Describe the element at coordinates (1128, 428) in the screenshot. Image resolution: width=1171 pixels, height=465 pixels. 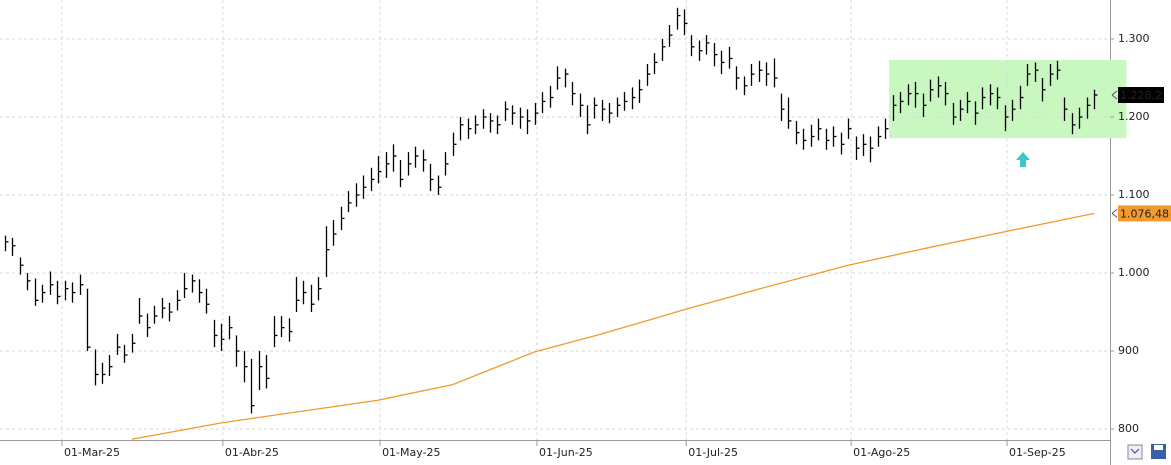
I see `y-tick-label: 800` at that location.